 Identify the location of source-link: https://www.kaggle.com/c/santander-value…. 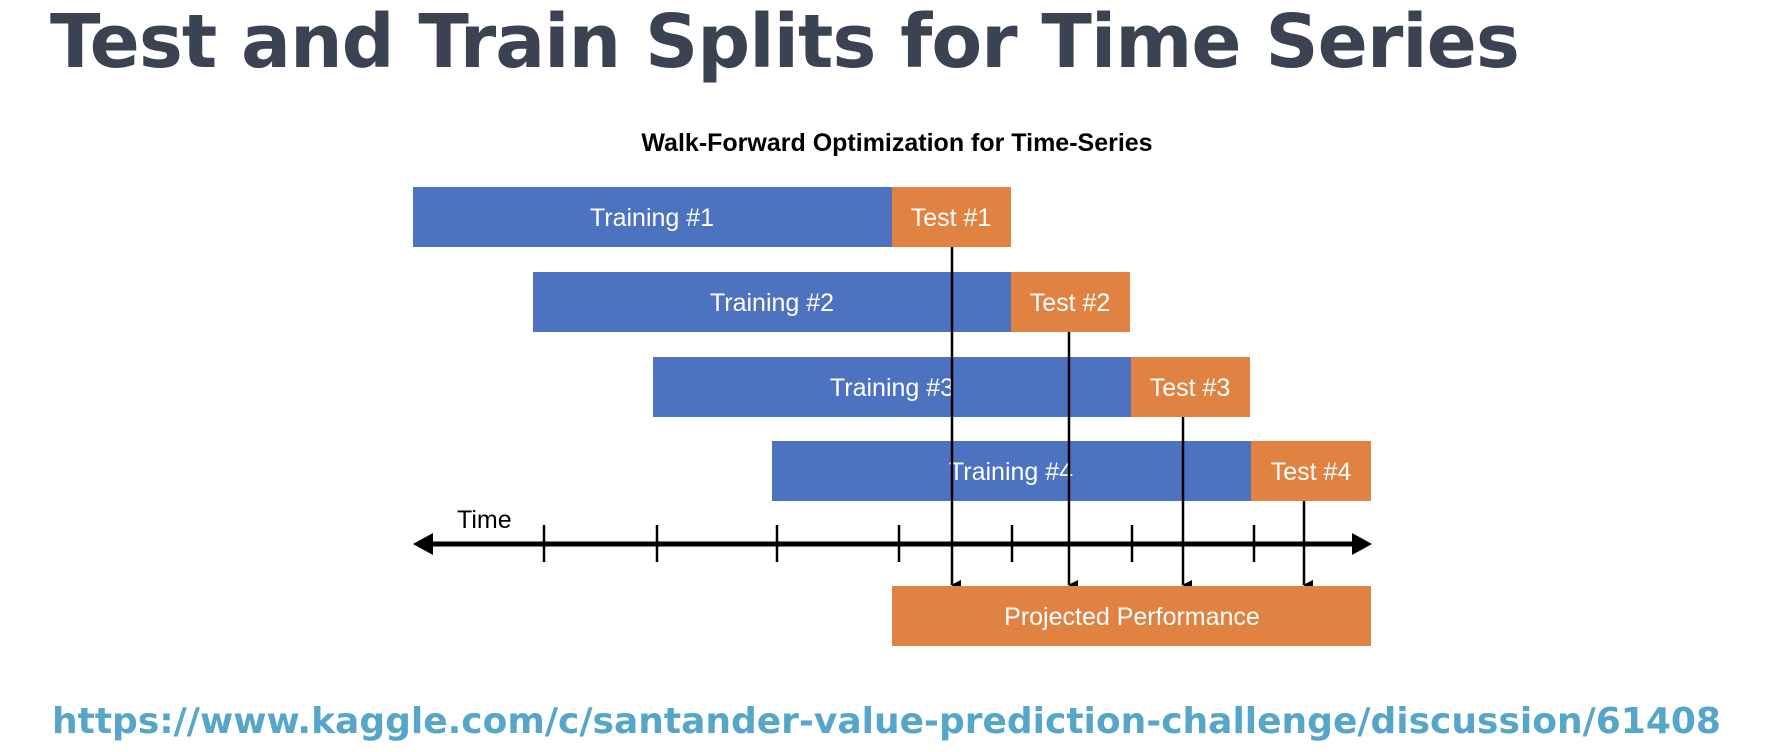
(886, 721).